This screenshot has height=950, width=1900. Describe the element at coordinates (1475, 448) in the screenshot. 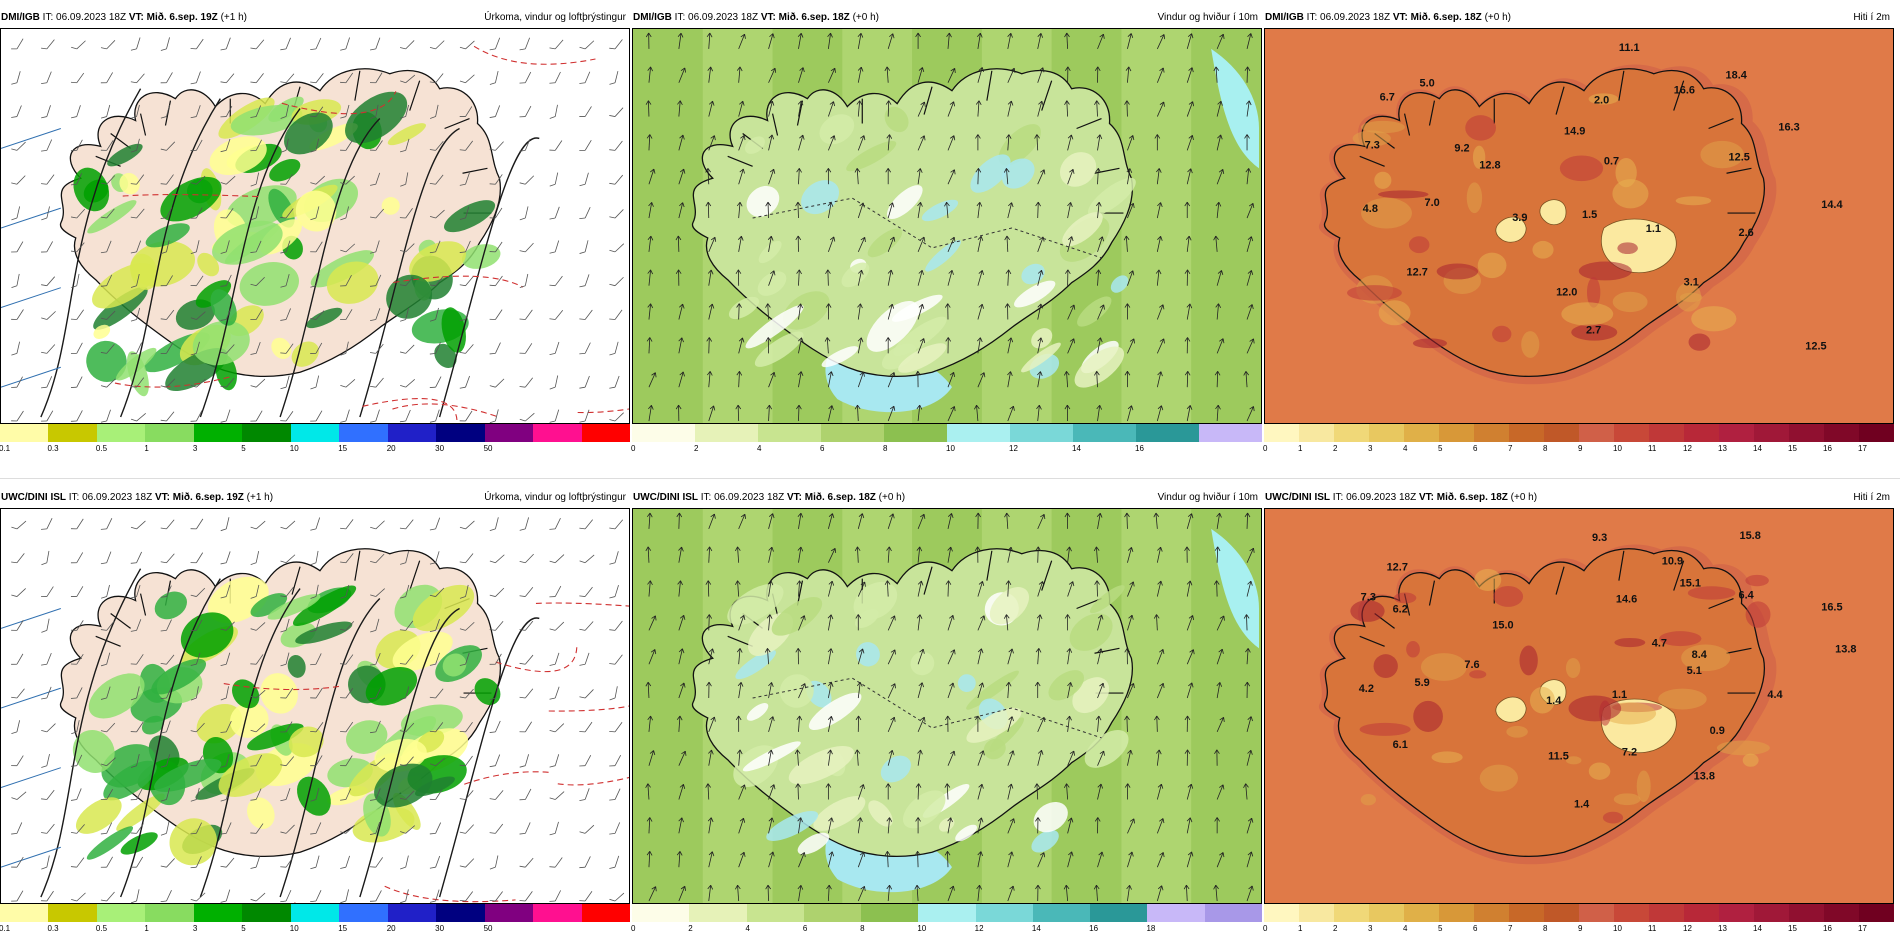

I see `color-scale-tick-label: 6` at that location.